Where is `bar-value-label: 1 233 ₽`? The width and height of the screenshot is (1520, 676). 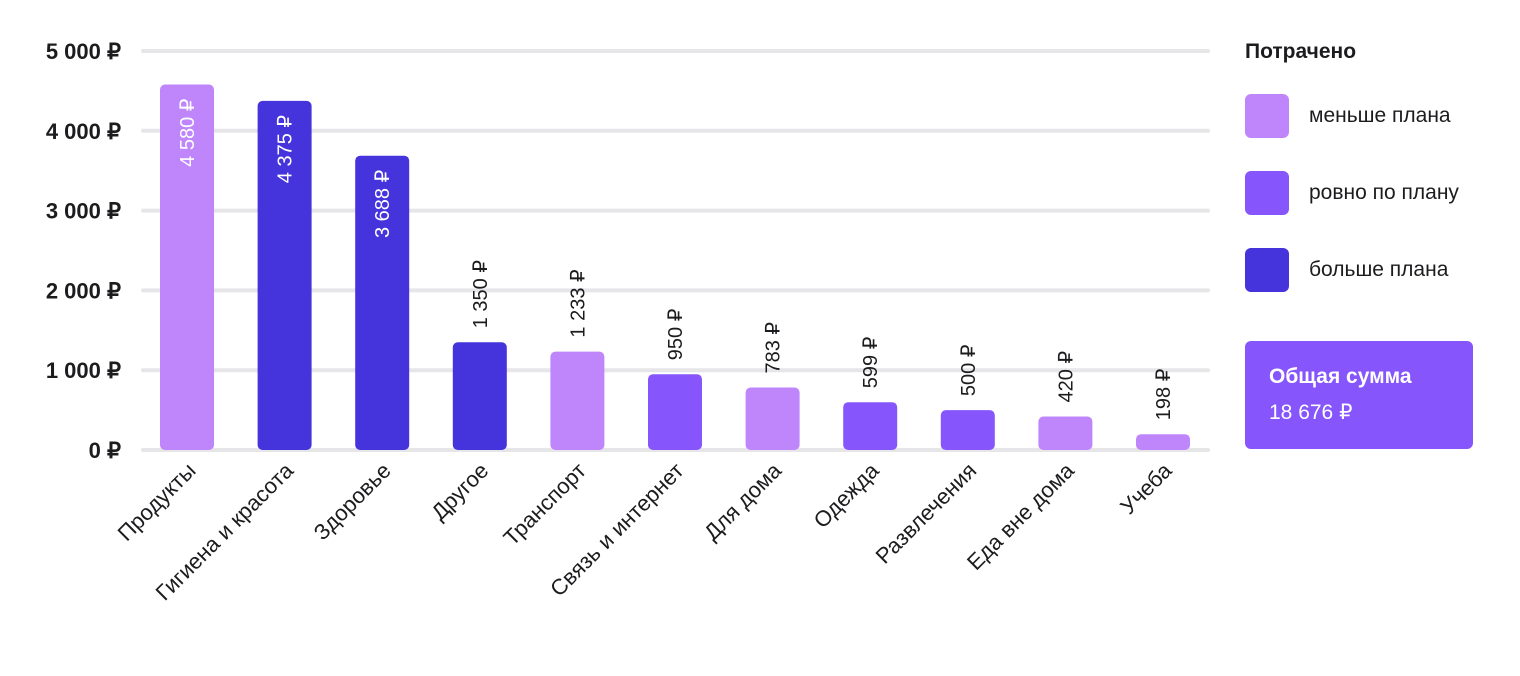
bar-value-label: 1 233 ₽ is located at coordinates (578, 303).